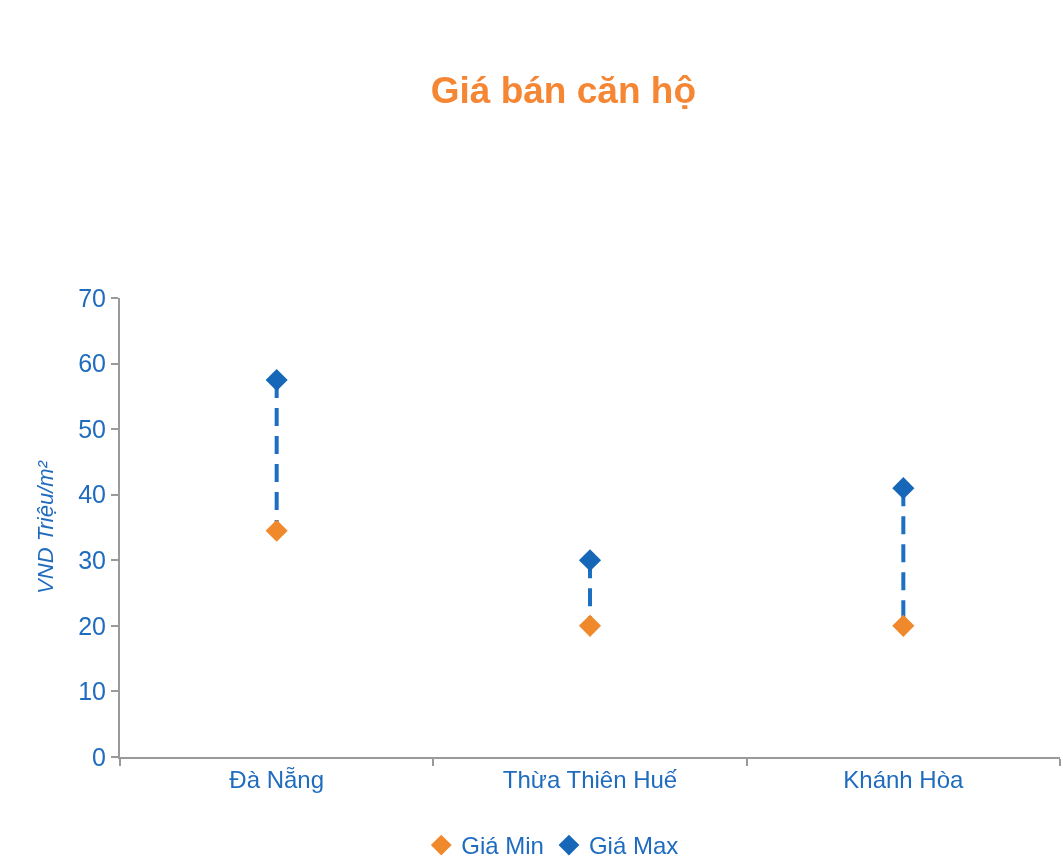  I want to click on y-axis-title: VND Triệu/m², so click(46, 527).